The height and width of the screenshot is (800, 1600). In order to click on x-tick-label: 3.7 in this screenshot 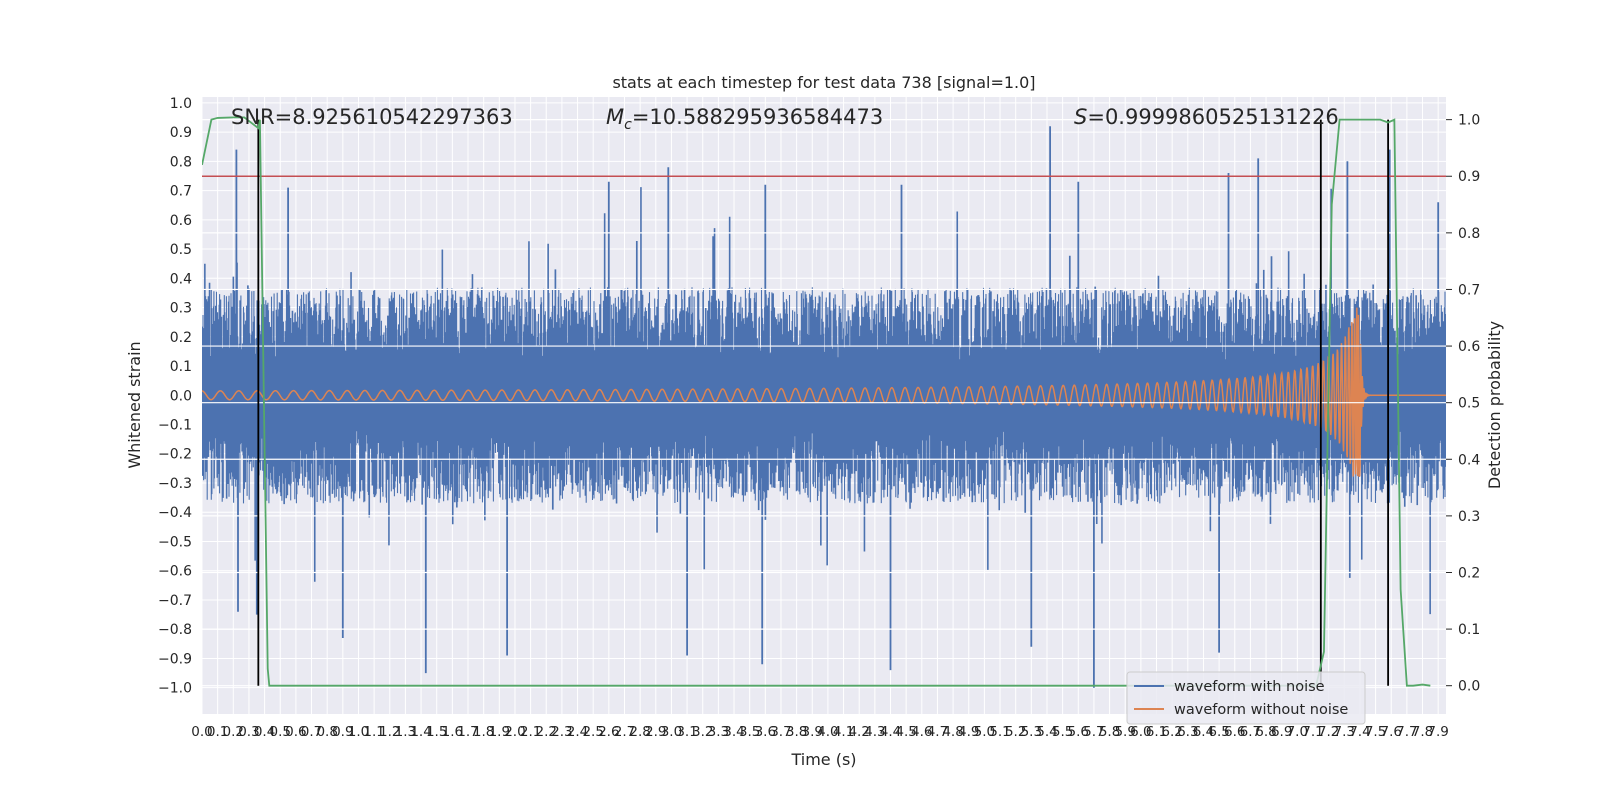, I will do `click(780, 732)`.